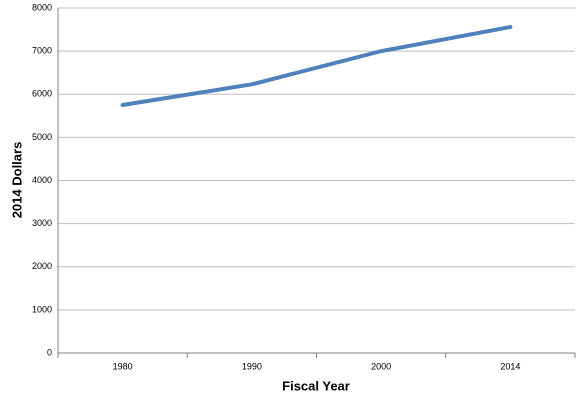 Image resolution: width=583 pixels, height=402 pixels. I want to click on x-tick-label: 1990, so click(252, 366).